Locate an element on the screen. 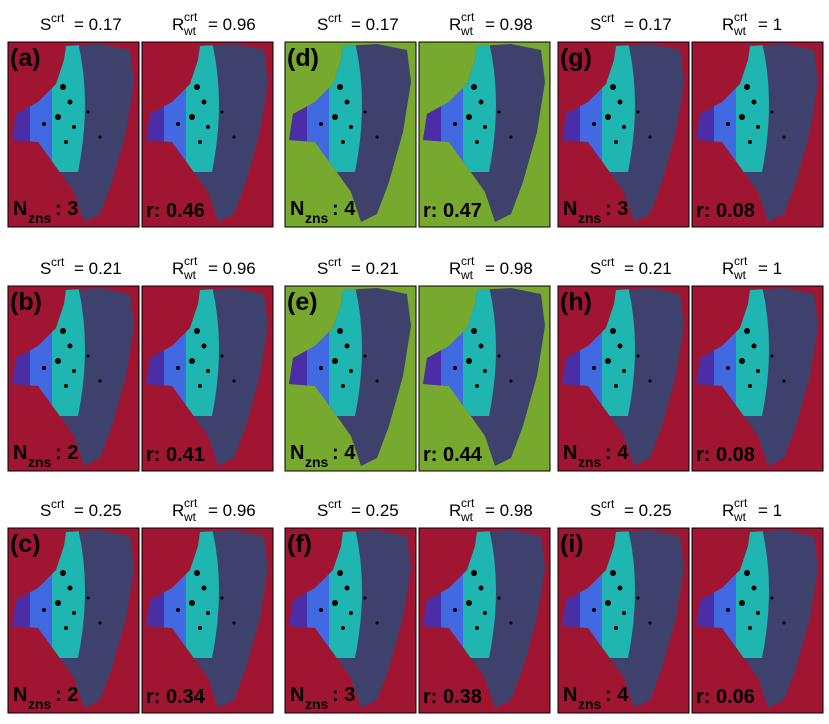 This screenshot has width=829, height=724. r-value: r: 0.38 is located at coordinates (452, 697).